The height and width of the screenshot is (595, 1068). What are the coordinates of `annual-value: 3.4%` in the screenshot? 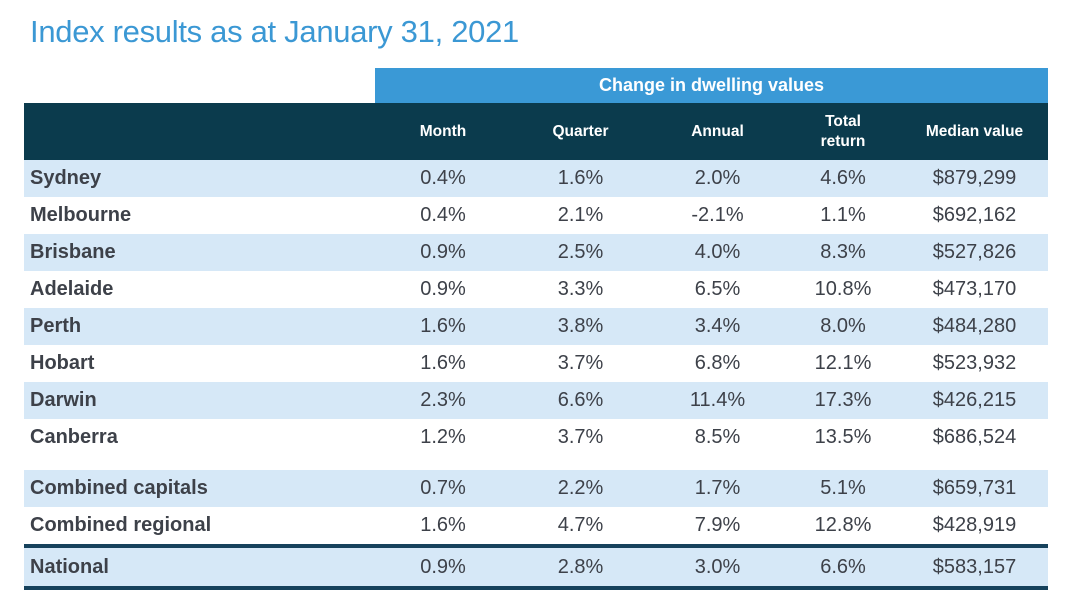 It's located at (717, 326).